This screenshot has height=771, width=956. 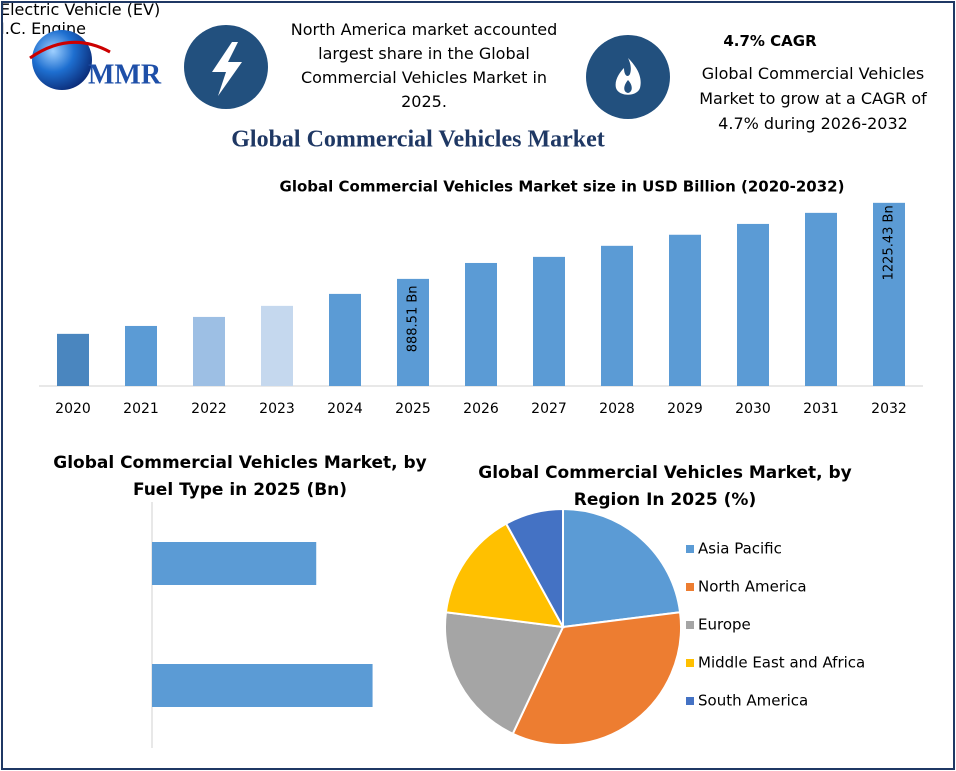 I want to click on logo-globe, so click(x=62, y=60).